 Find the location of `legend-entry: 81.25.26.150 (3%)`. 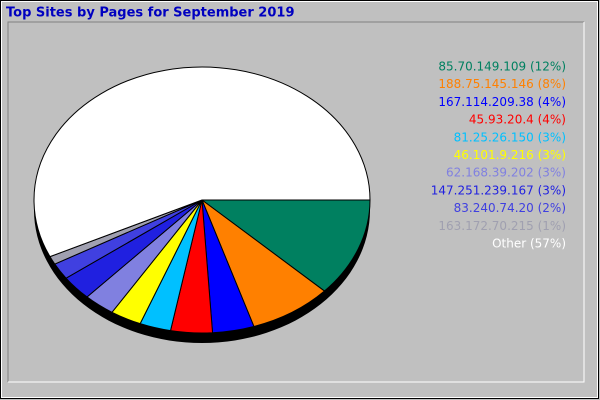

legend-entry: 81.25.26.150 (3%) is located at coordinates (510, 137).